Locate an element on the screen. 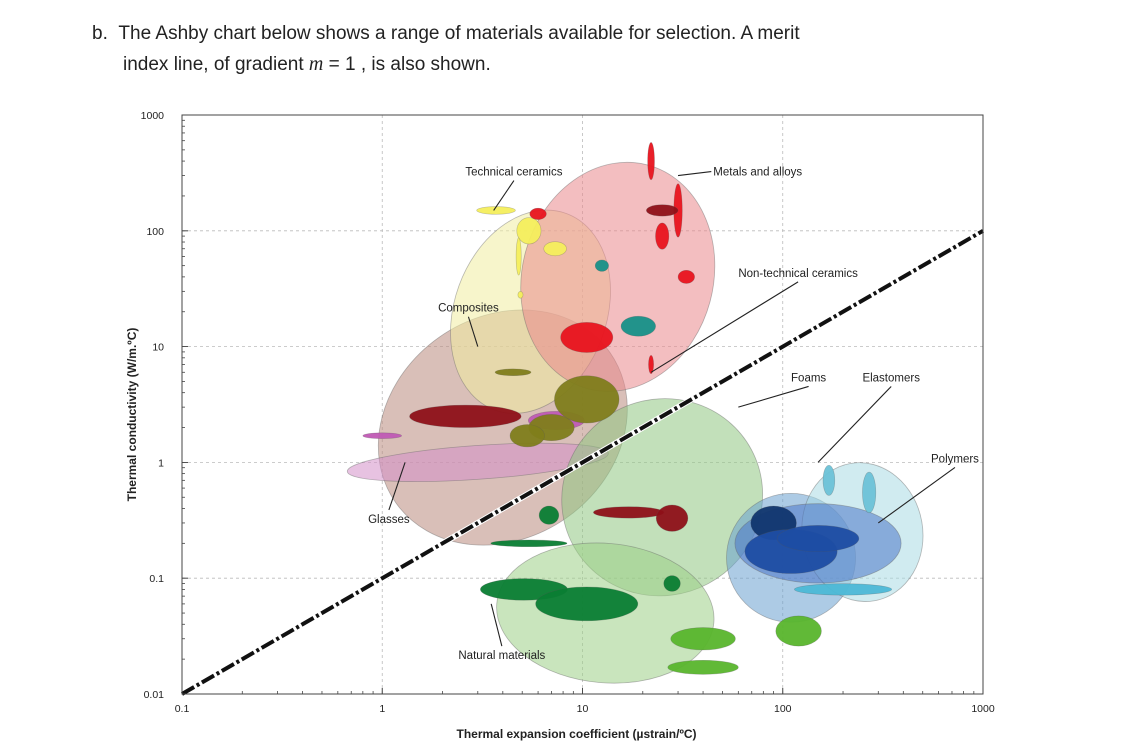 This screenshot has height=750, width=1128. annotation-metals-and-alloys: Metals and alloys is located at coordinates (757, 173).